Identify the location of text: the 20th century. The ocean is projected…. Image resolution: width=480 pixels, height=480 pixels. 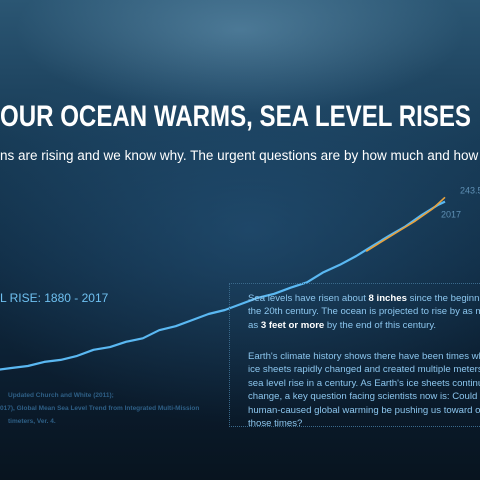
(364, 312).